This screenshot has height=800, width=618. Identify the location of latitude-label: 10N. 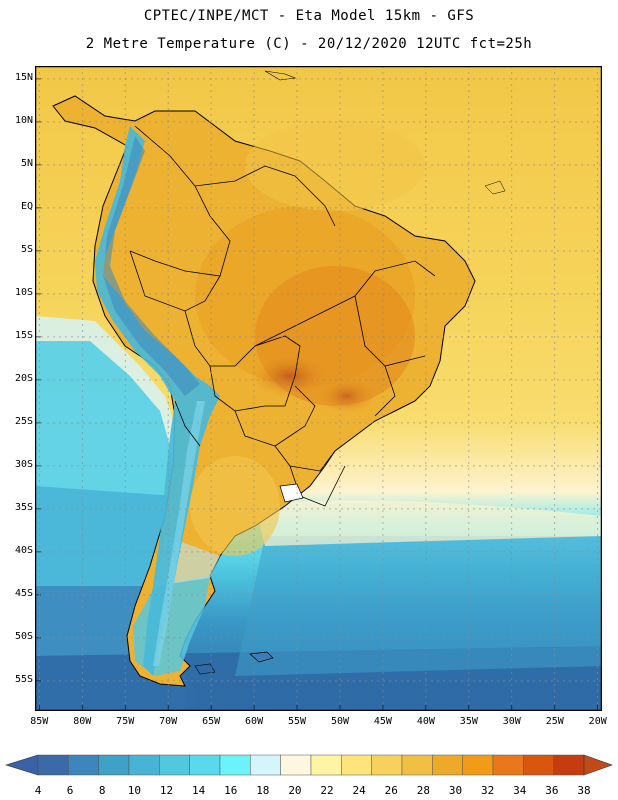
(23, 120).